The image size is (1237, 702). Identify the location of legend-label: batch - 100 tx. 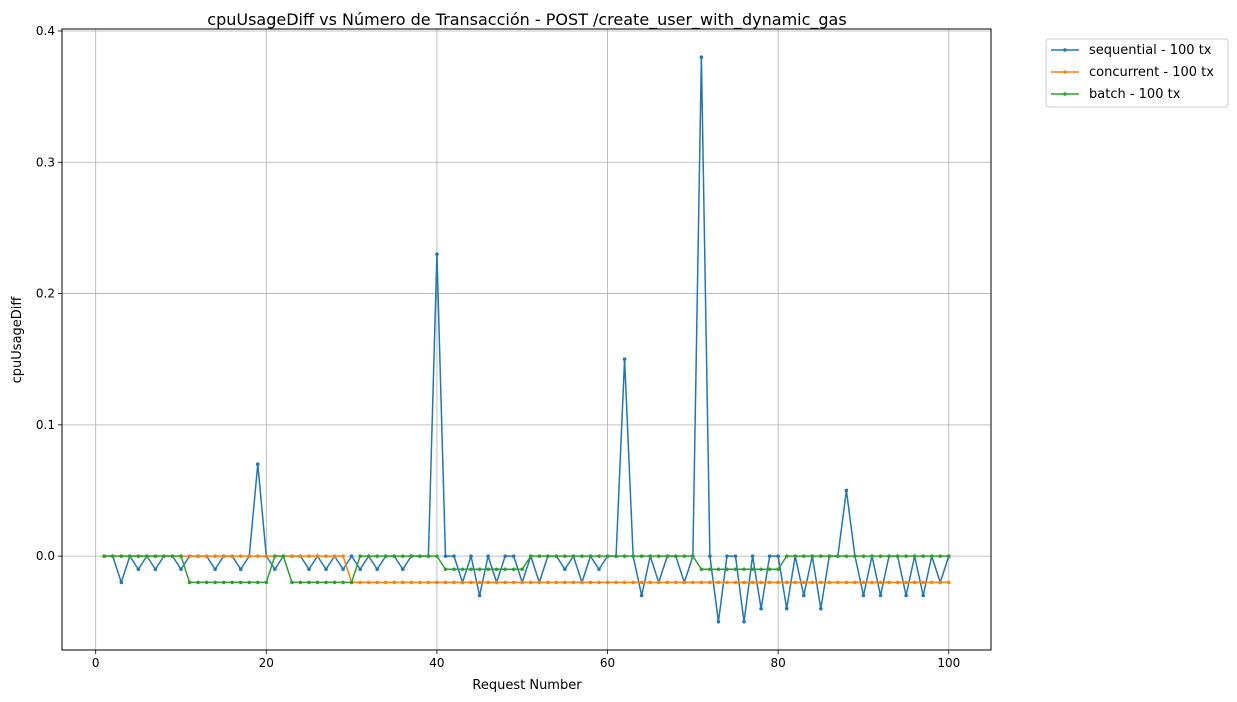
(1135, 94).